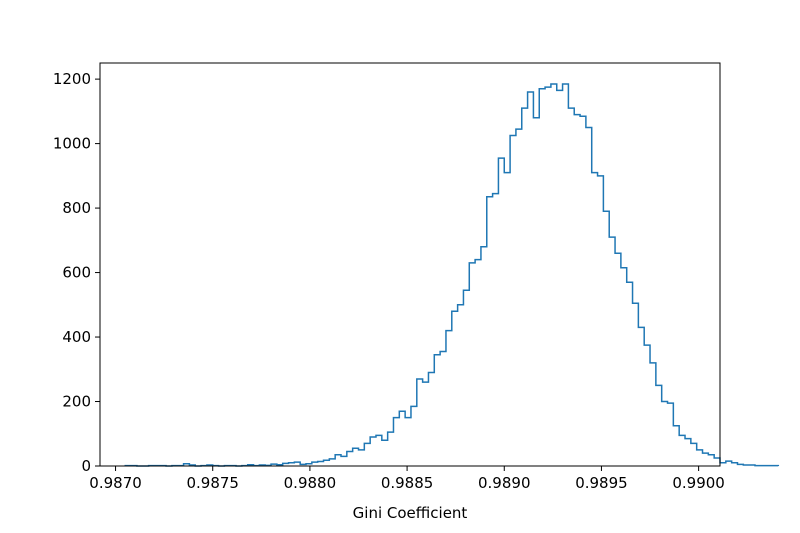 The image size is (800, 533). I want to click on x-tick-label: 0.9880, so click(310, 483).